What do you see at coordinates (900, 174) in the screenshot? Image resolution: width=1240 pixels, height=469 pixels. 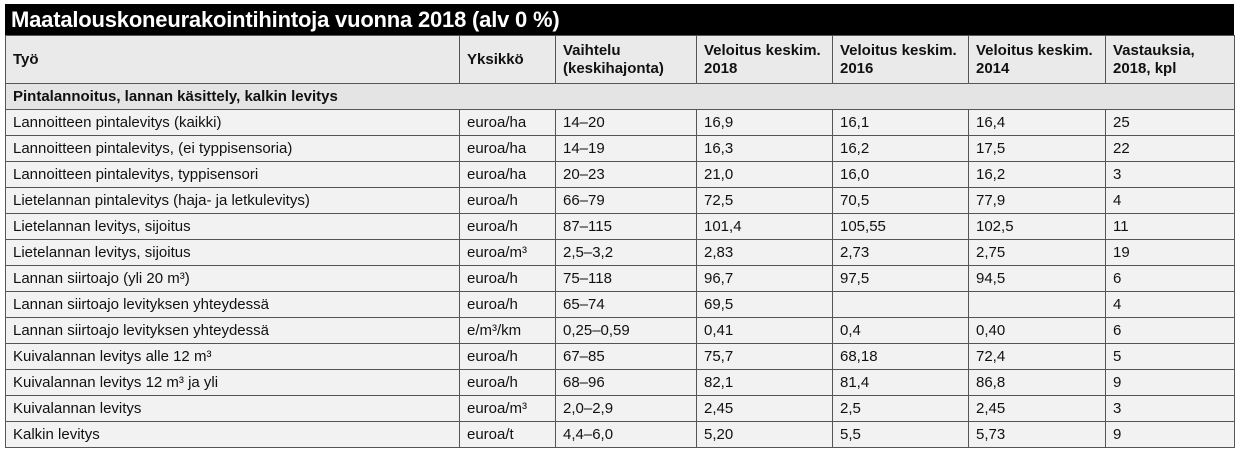 I see `table-cell: 16,0` at bounding box center [900, 174].